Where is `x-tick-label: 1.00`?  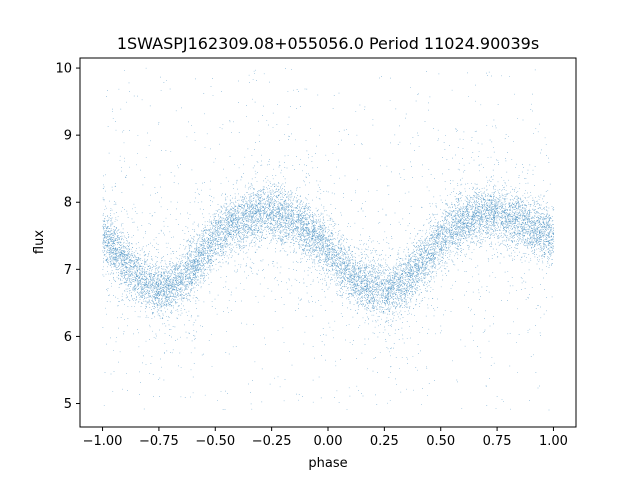
x-tick-label: 1.00 is located at coordinates (553, 441).